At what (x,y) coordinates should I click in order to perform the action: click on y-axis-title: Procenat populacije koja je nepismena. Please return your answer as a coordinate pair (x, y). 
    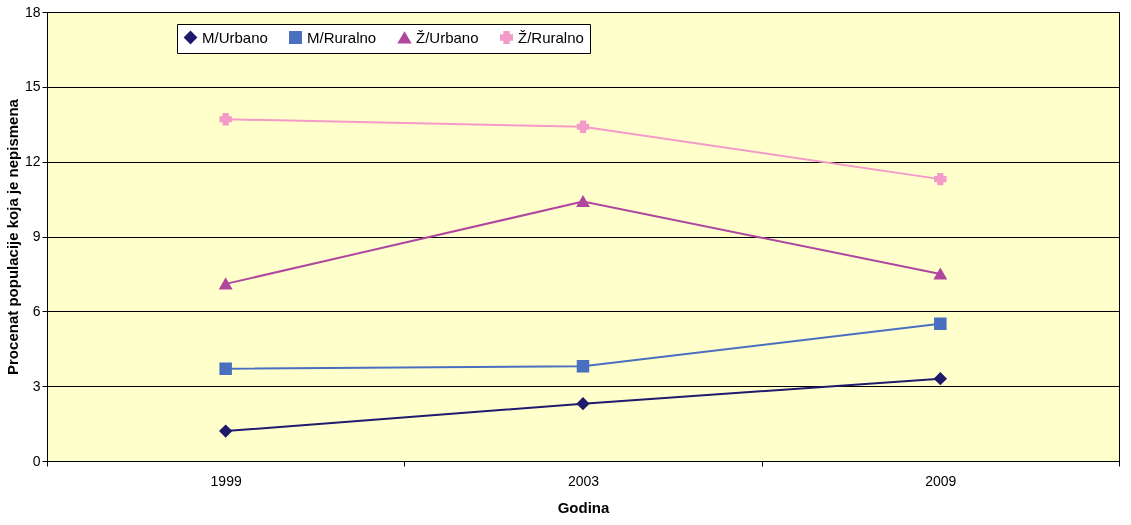
    Looking at the image, I should click on (12, 236).